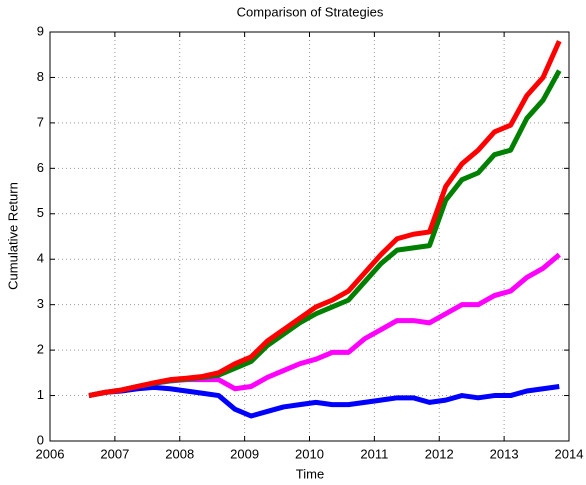  What do you see at coordinates (40, 258) in the screenshot?
I see `y-tick-label: 4` at bounding box center [40, 258].